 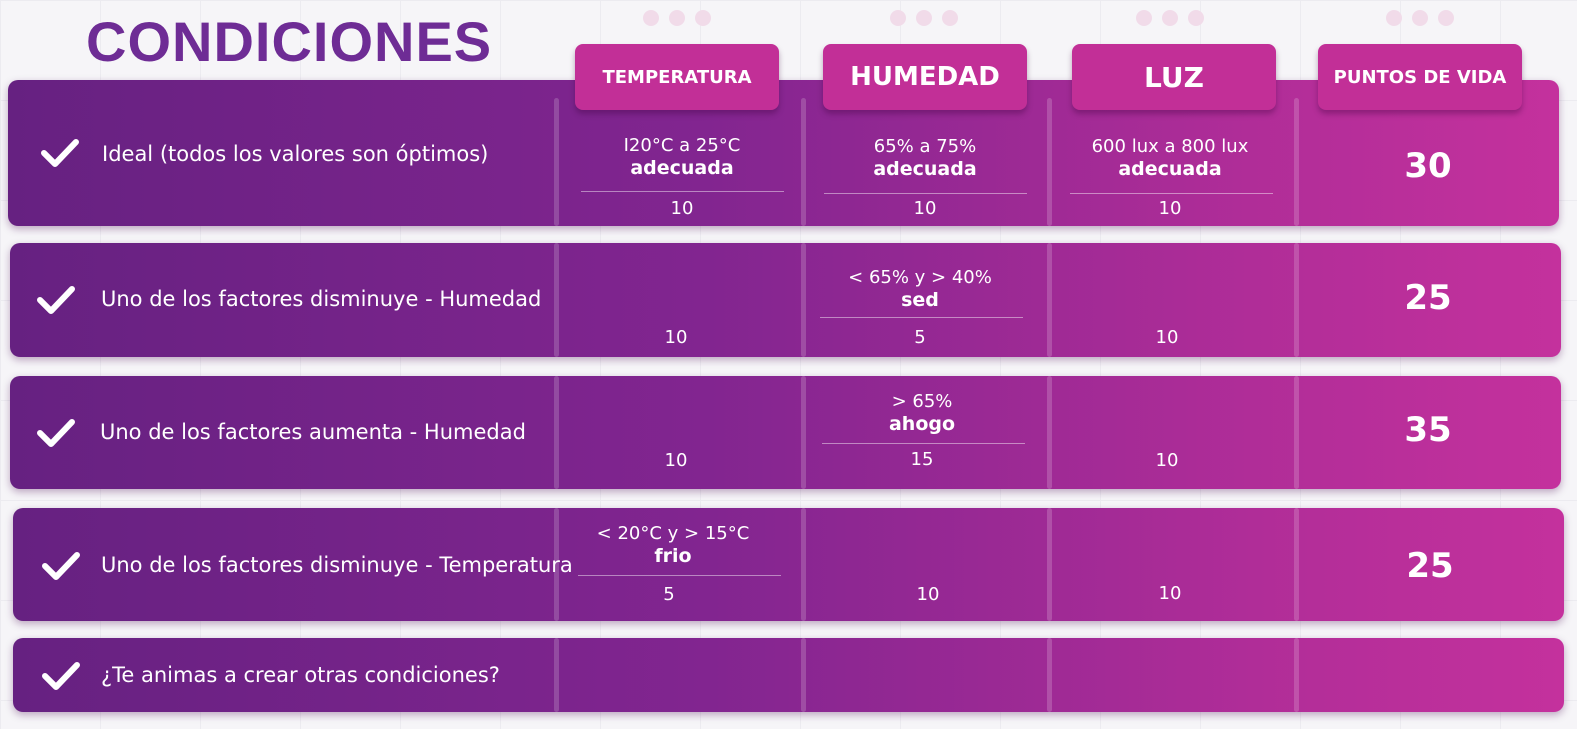 I want to click on humedad-state: adecuada, so click(x=925, y=169).